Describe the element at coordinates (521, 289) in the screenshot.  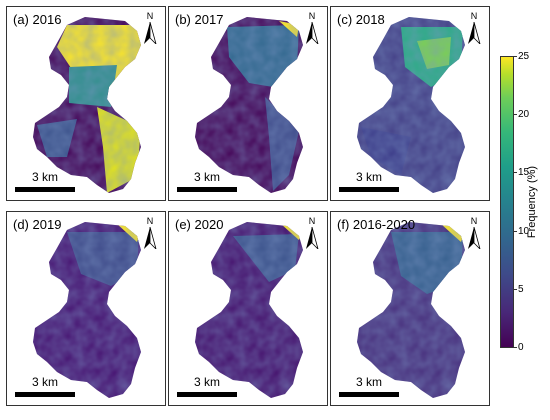
I see `colorbar-tick: 5` at that location.